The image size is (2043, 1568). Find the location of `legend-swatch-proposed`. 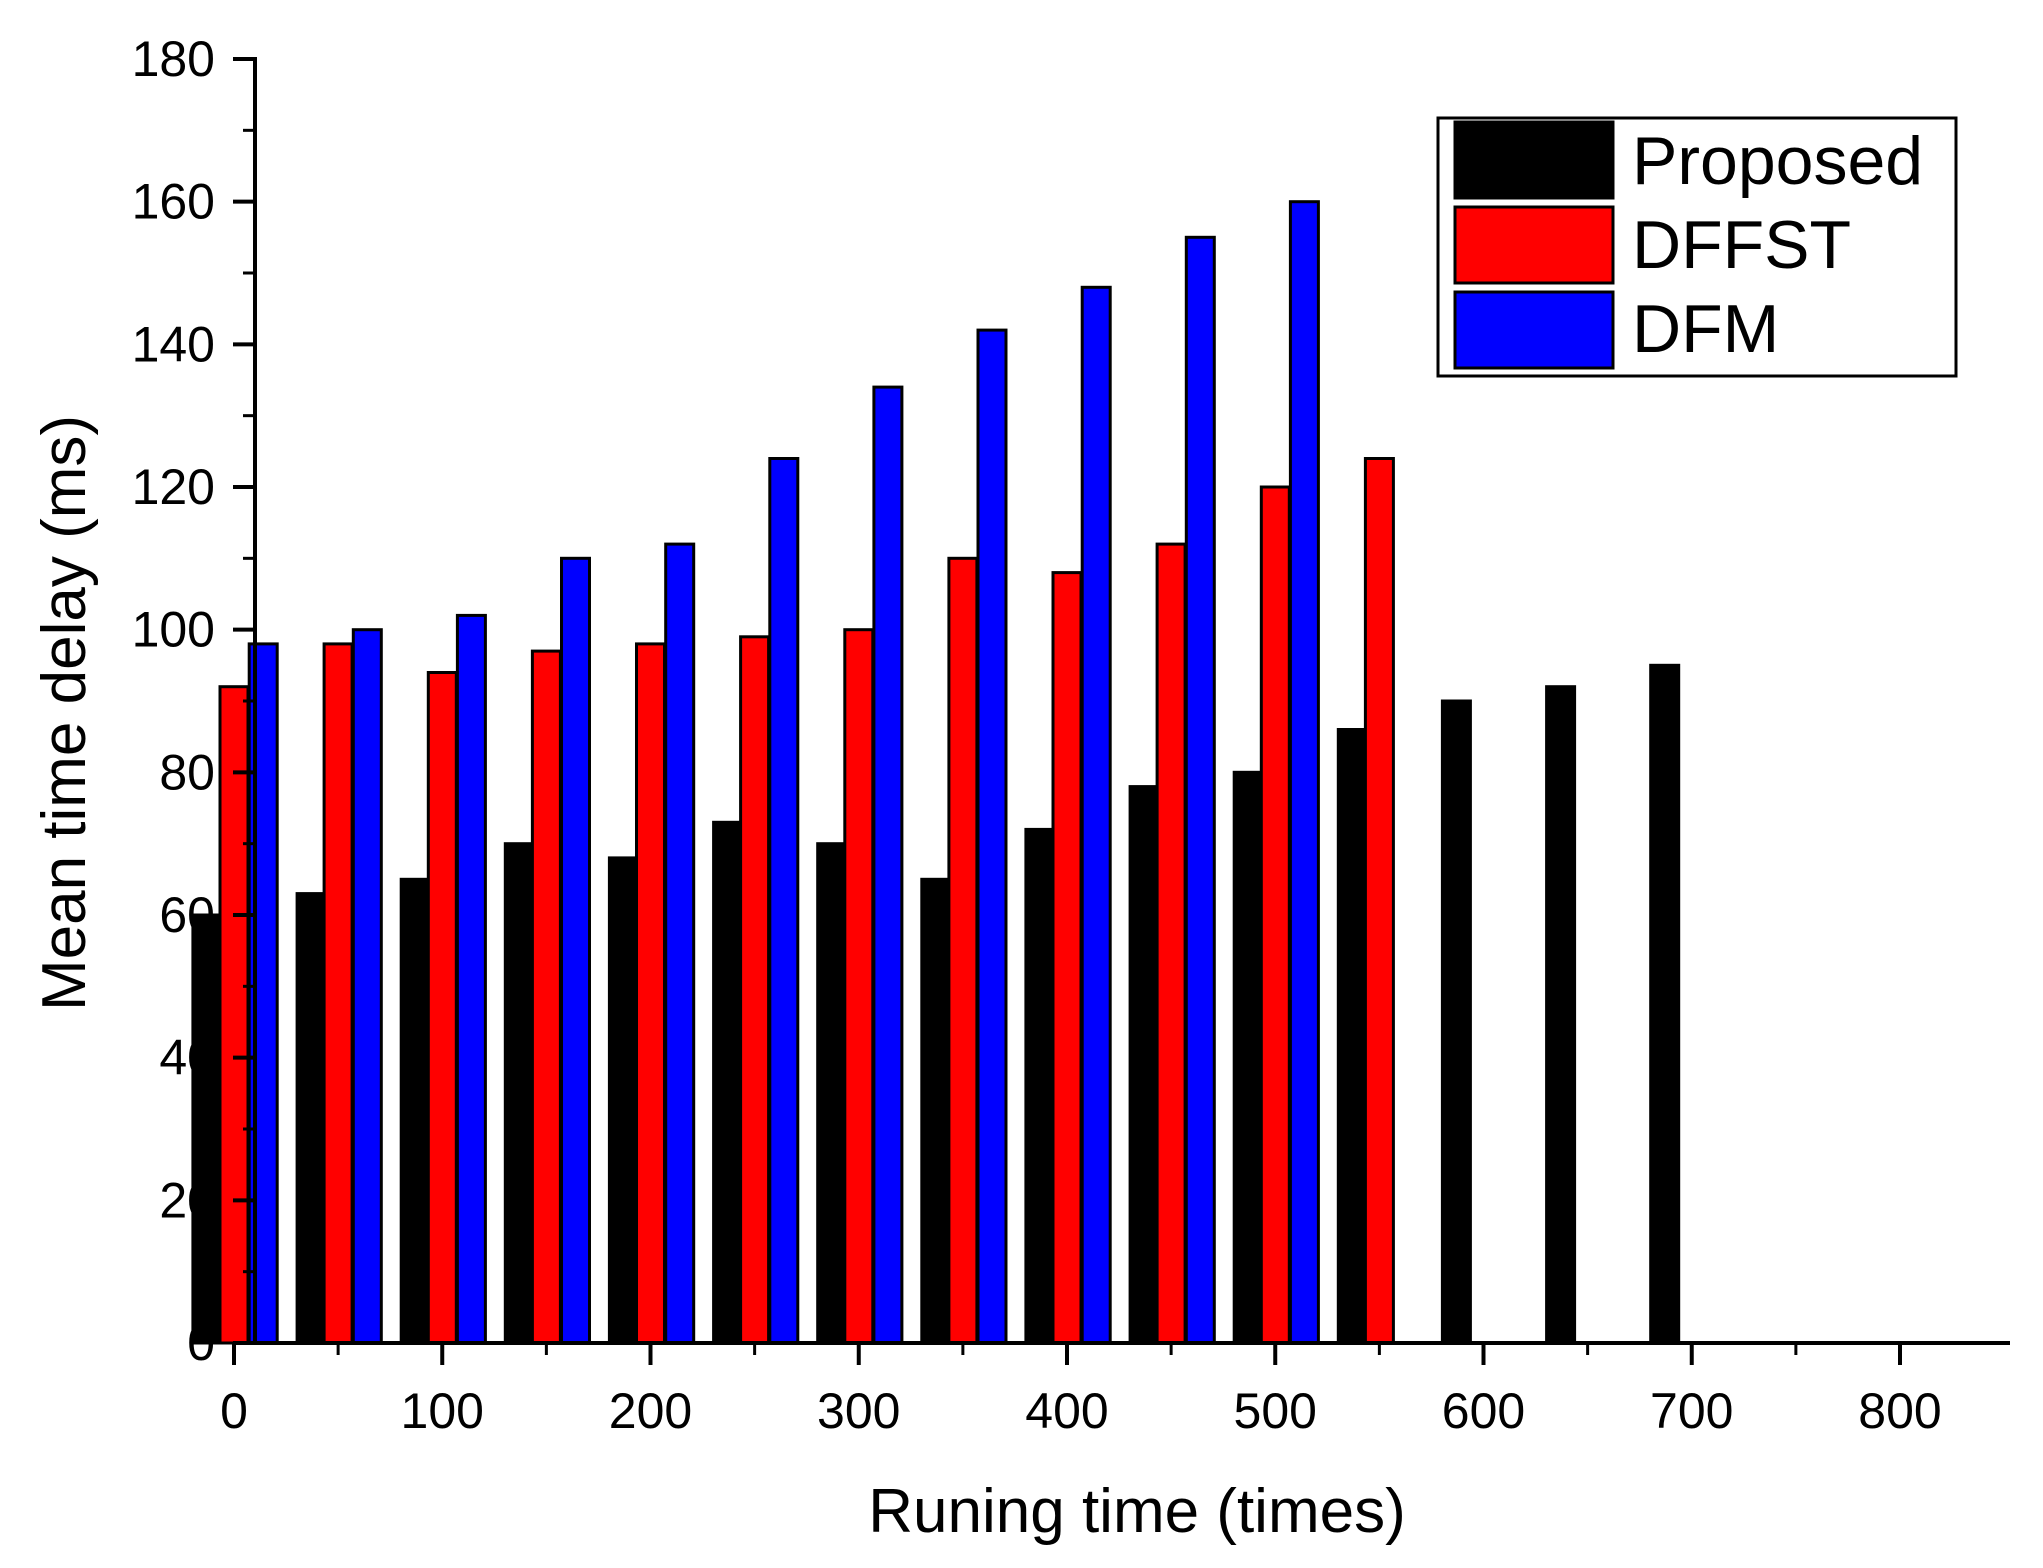

legend-swatch-proposed is located at coordinates (1534, 160).